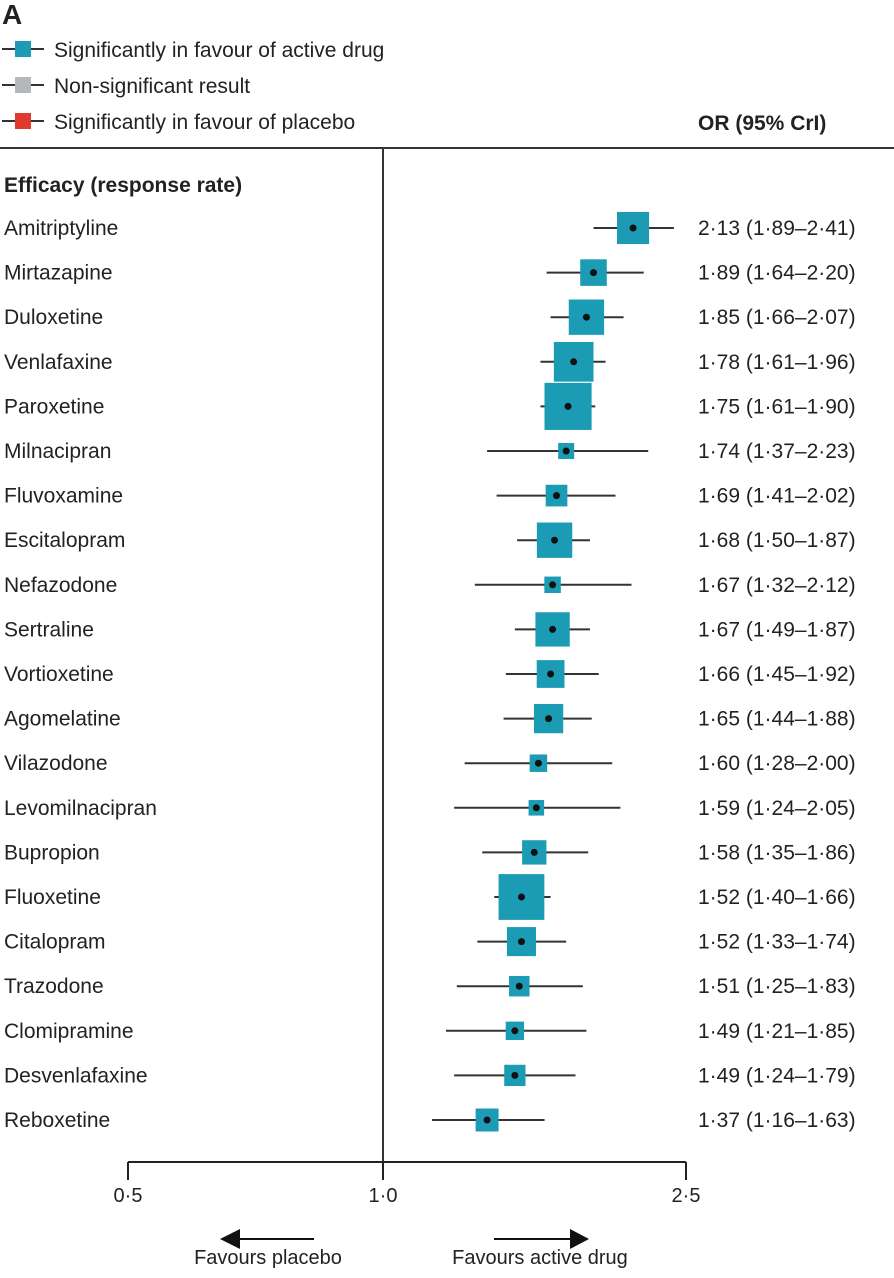 The image size is (894, 1278). Describe the element at coordinates (777, 942) in the screenshot. I see `or-value: 1·52 (1·33–1·74)` at that location.